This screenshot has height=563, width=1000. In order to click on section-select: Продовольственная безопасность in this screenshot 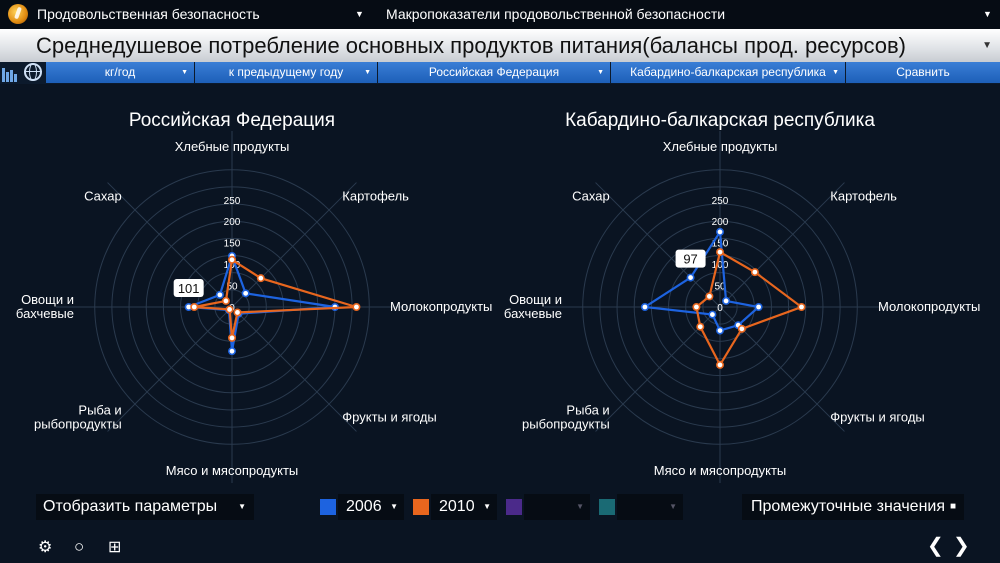, I will do `click(148, 14)`.